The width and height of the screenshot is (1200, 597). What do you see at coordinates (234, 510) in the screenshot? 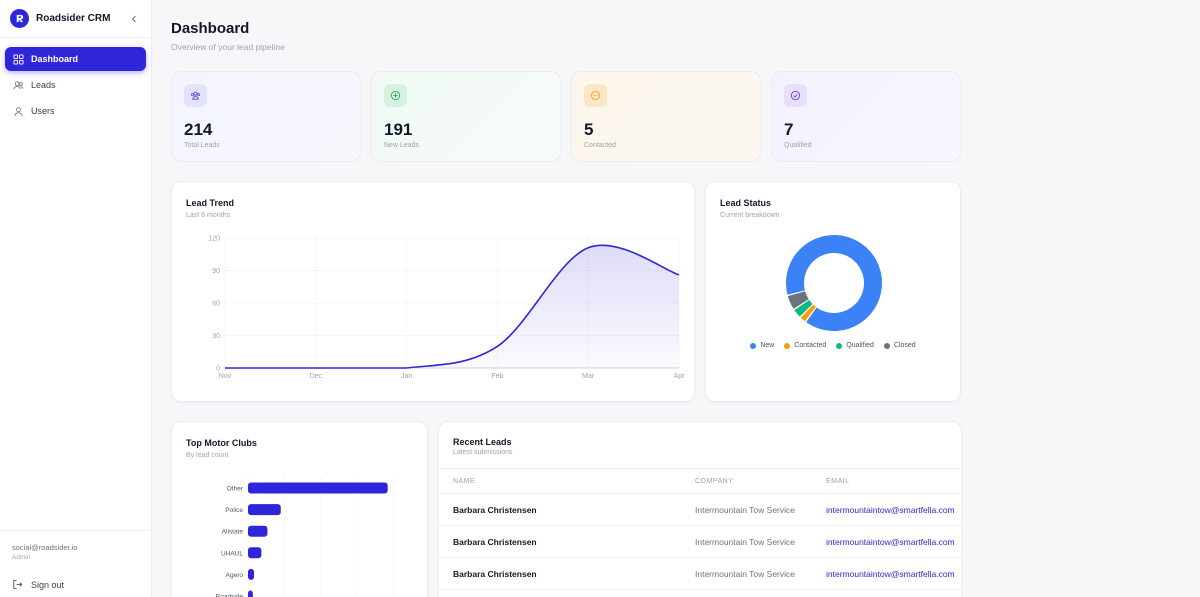
I see `category-label: Police` at bounding box center [234, 510].